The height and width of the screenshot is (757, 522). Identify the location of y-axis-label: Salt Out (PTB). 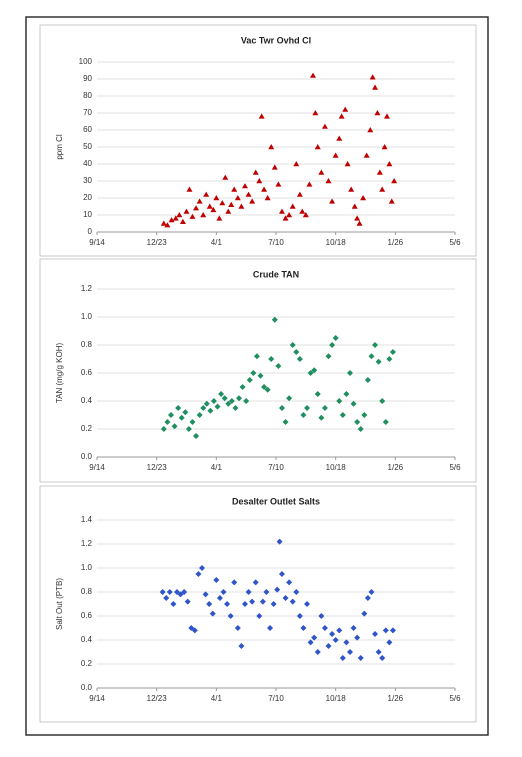
(59, 604).